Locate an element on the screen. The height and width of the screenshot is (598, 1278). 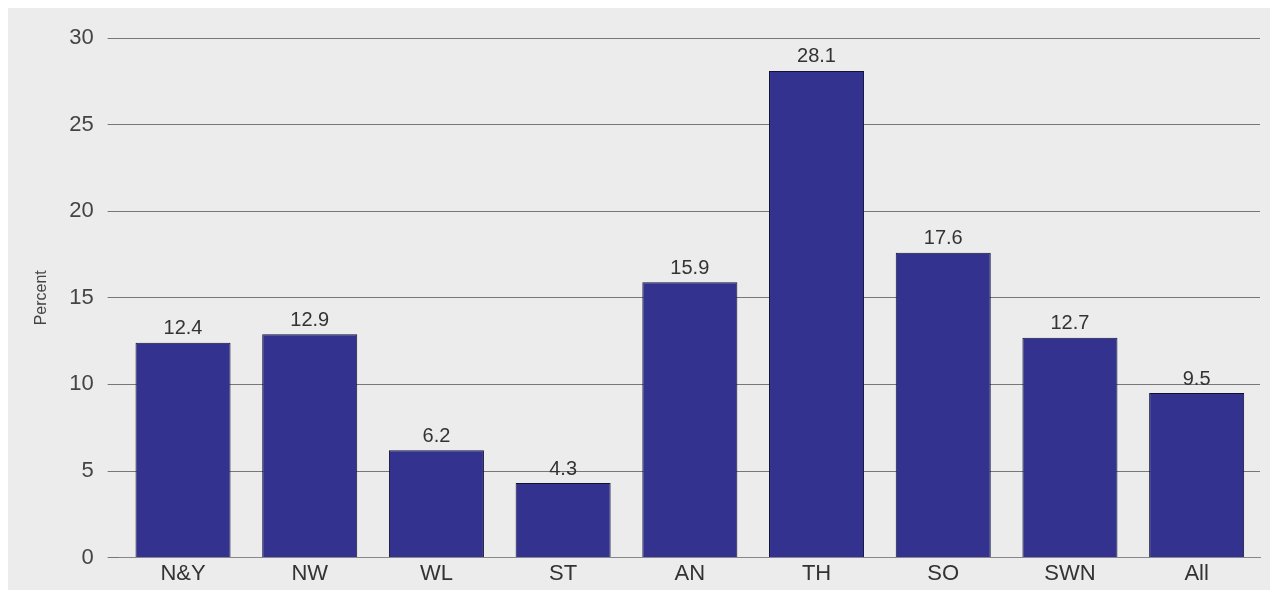
x-tick-label: All is located at coordinates (1196, 572).